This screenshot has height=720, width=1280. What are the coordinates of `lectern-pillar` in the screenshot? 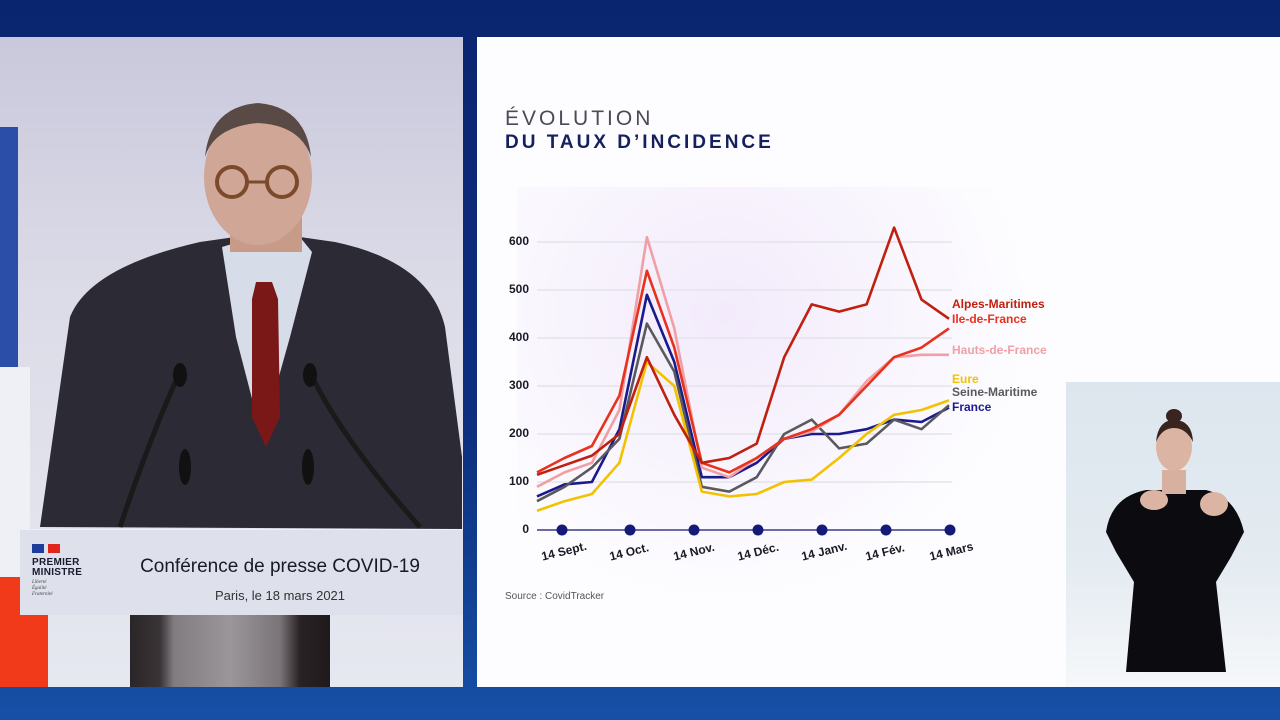 It's located at (230, 651).